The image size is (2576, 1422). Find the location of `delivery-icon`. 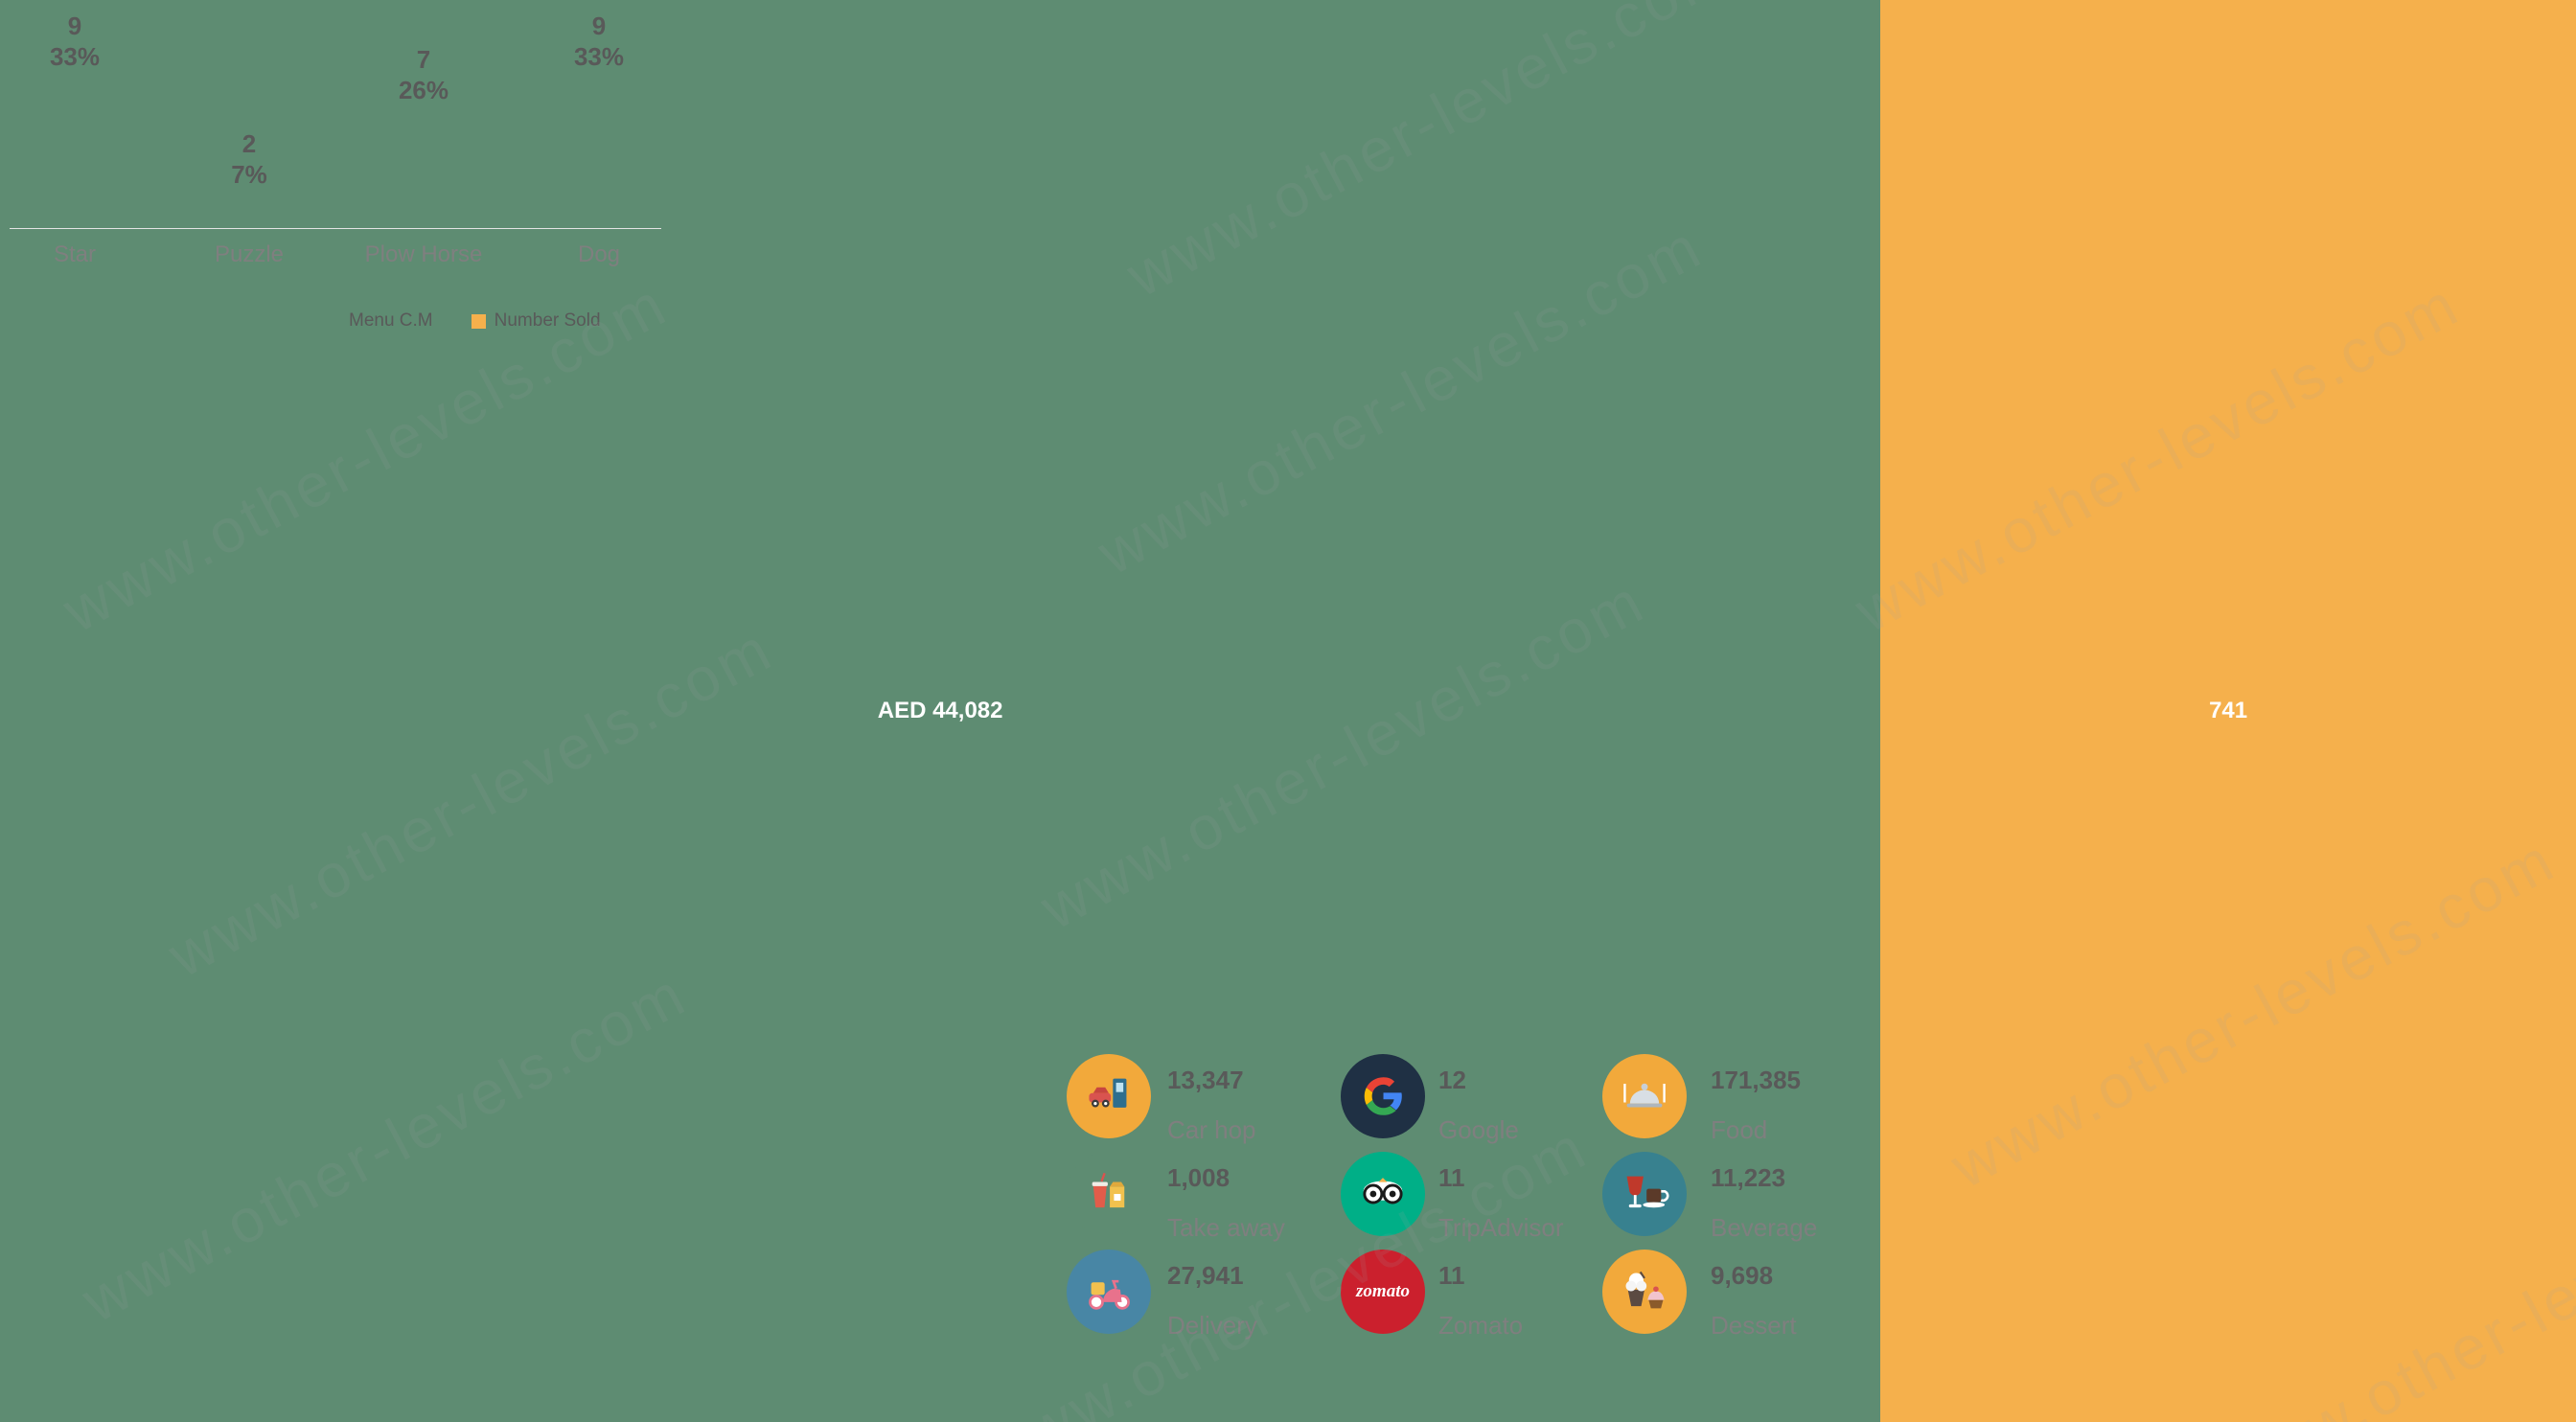

delivery-icon is located at coordinates (1109, 1292).